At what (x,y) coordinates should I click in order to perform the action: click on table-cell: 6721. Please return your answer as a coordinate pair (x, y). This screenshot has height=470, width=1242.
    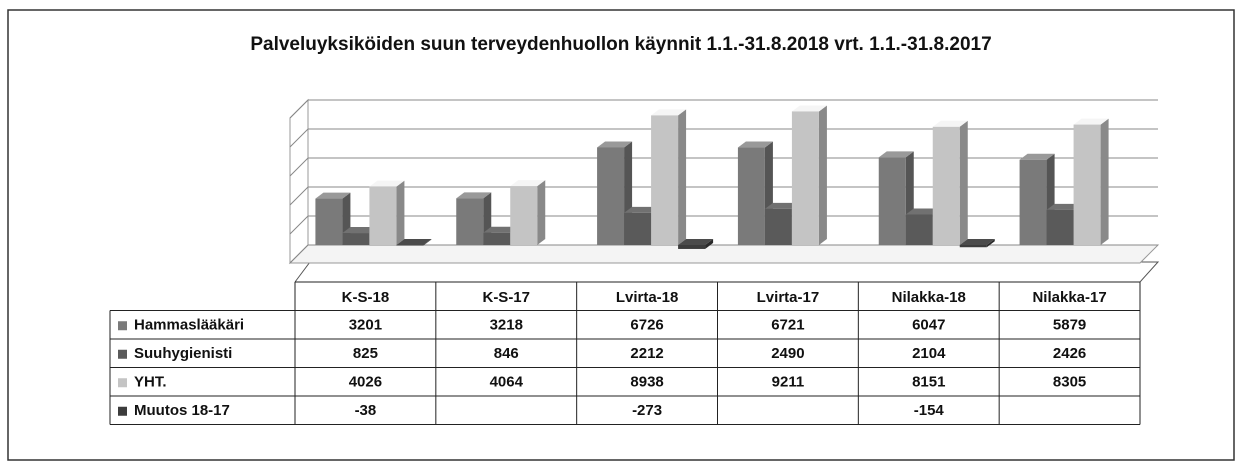
    Looking at the image, I should click on (787, 325).